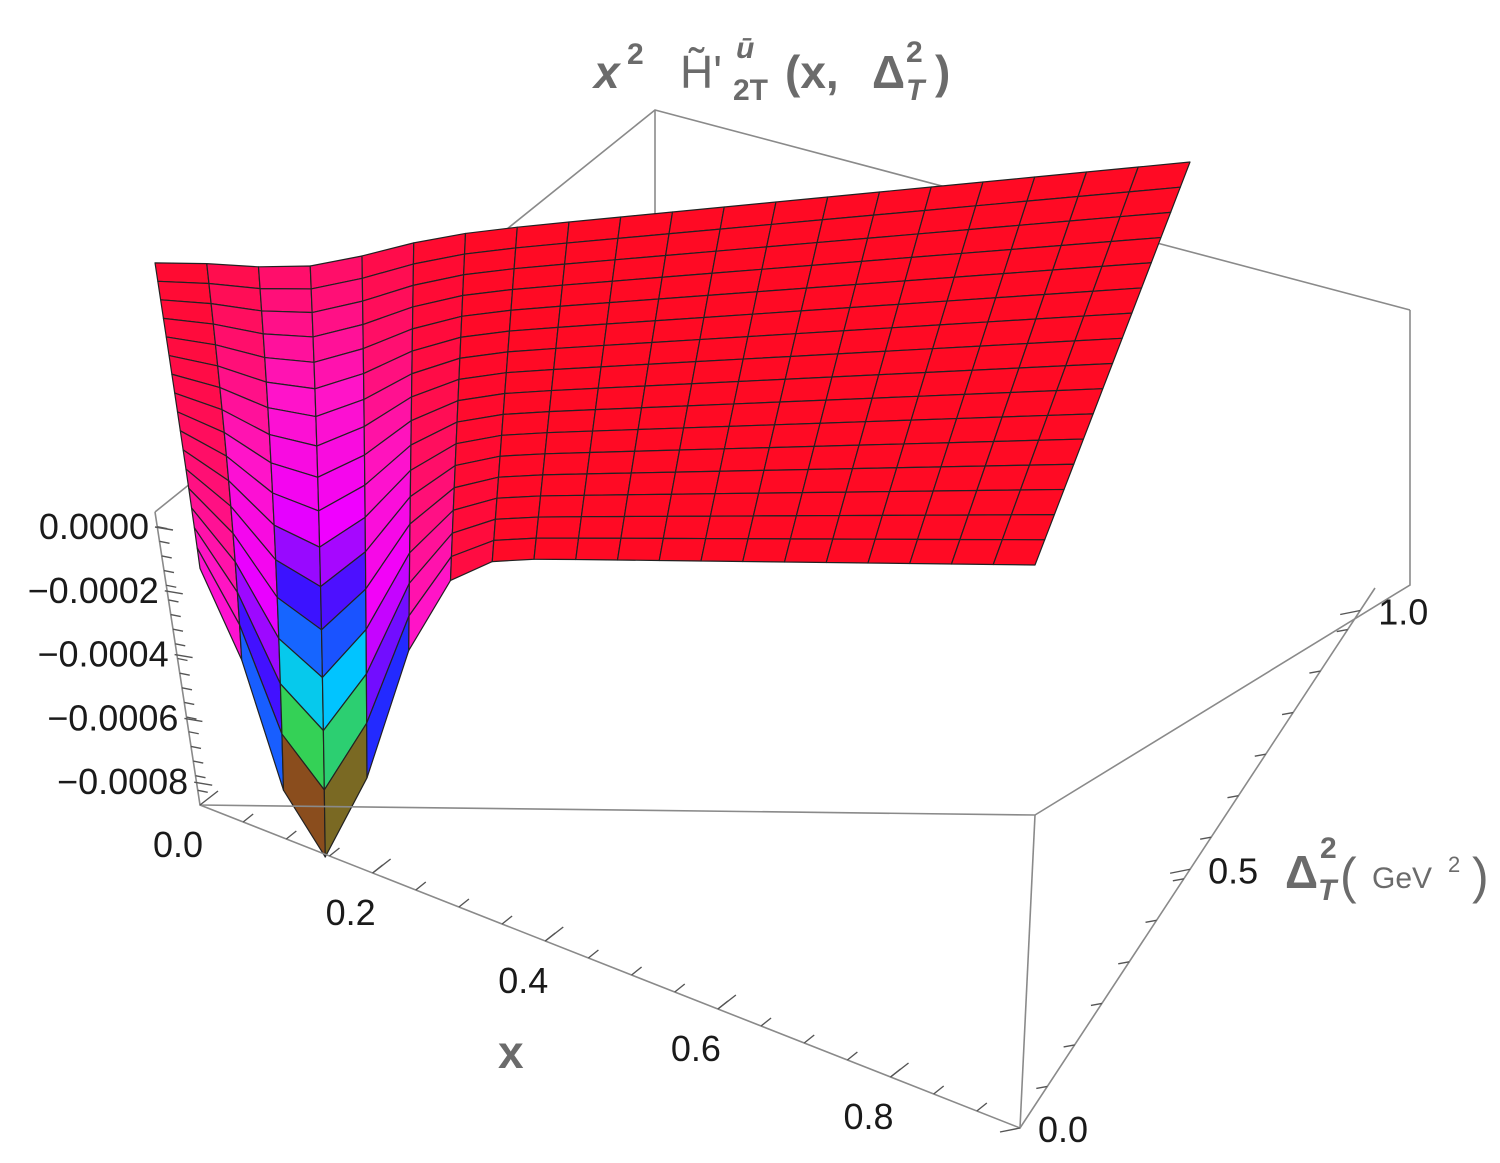  What do you see at coordinates (812, 72) in the screenshot?
I see `title-args-open: (x,` at bounding box center [812, 72].